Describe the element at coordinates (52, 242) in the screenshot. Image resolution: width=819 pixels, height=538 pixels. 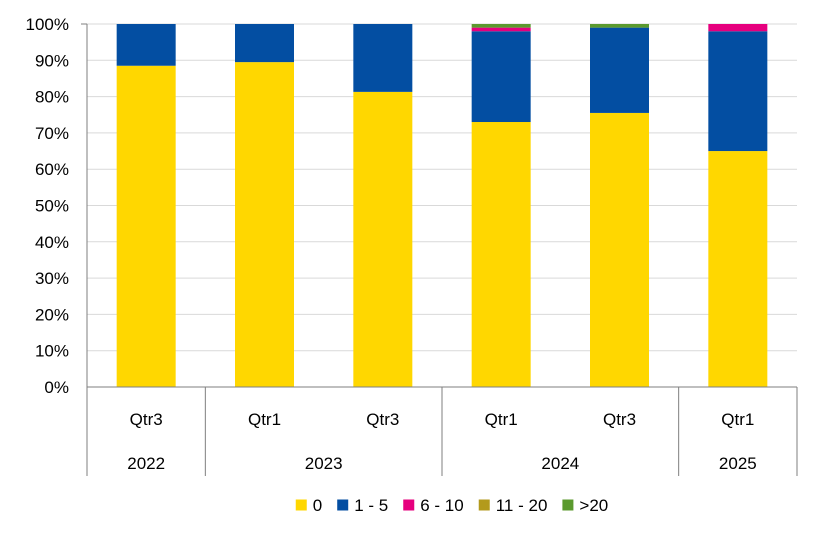
I see `y-tick-label: 40%` at that location.